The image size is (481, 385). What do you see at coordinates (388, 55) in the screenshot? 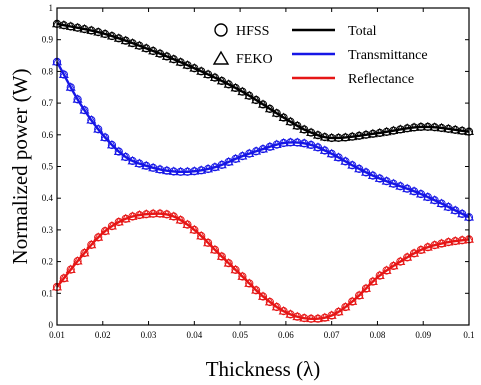
I see `legend-transmittance-label: Transmittance` at bounding box center [388, 55].